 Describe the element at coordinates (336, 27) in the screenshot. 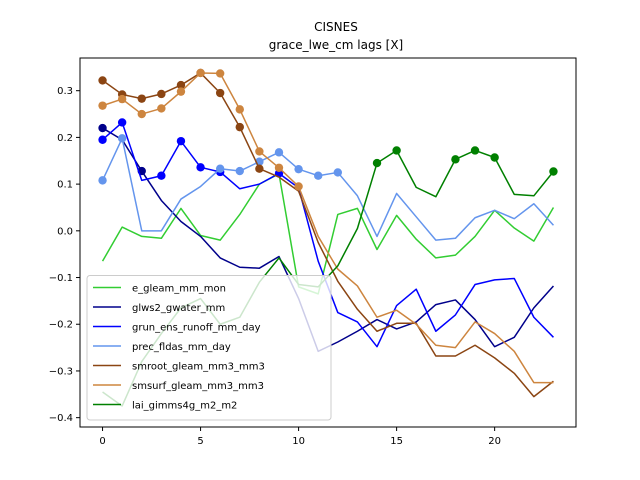

I see `chart-title: CISNES` at that location.